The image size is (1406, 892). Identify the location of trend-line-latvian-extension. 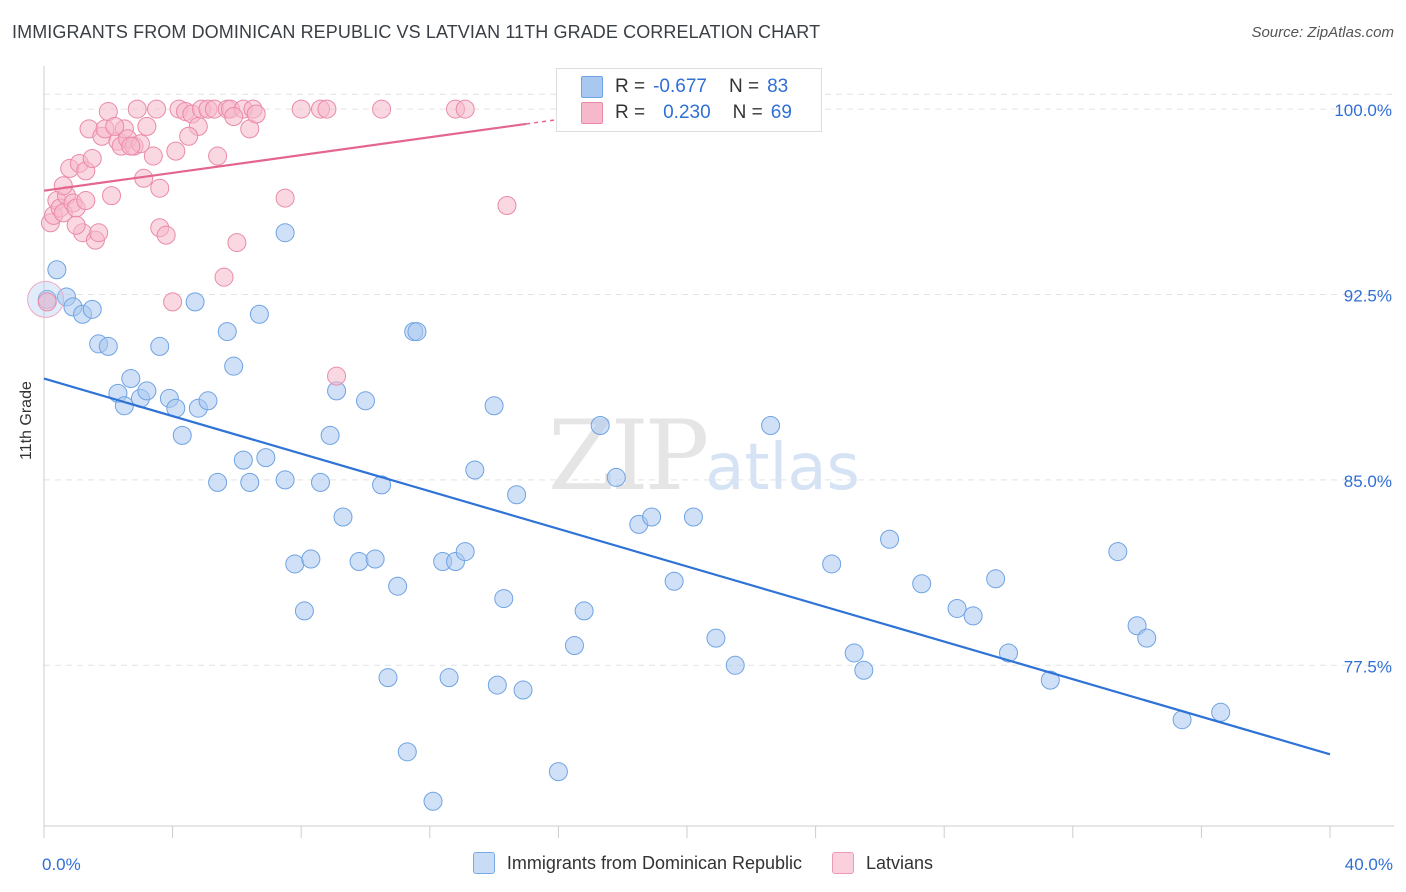
(542, 121).